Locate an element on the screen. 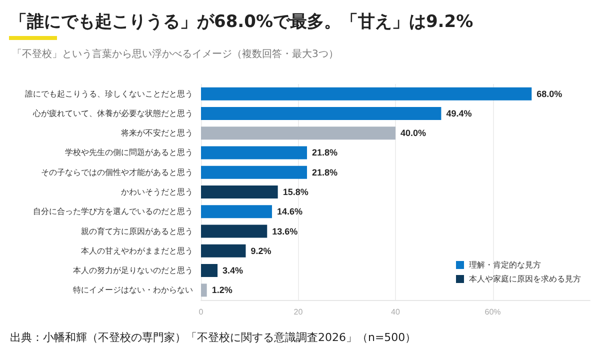  y-tick-label: 将来が不安だと思う is located at coordinates (156, 133).